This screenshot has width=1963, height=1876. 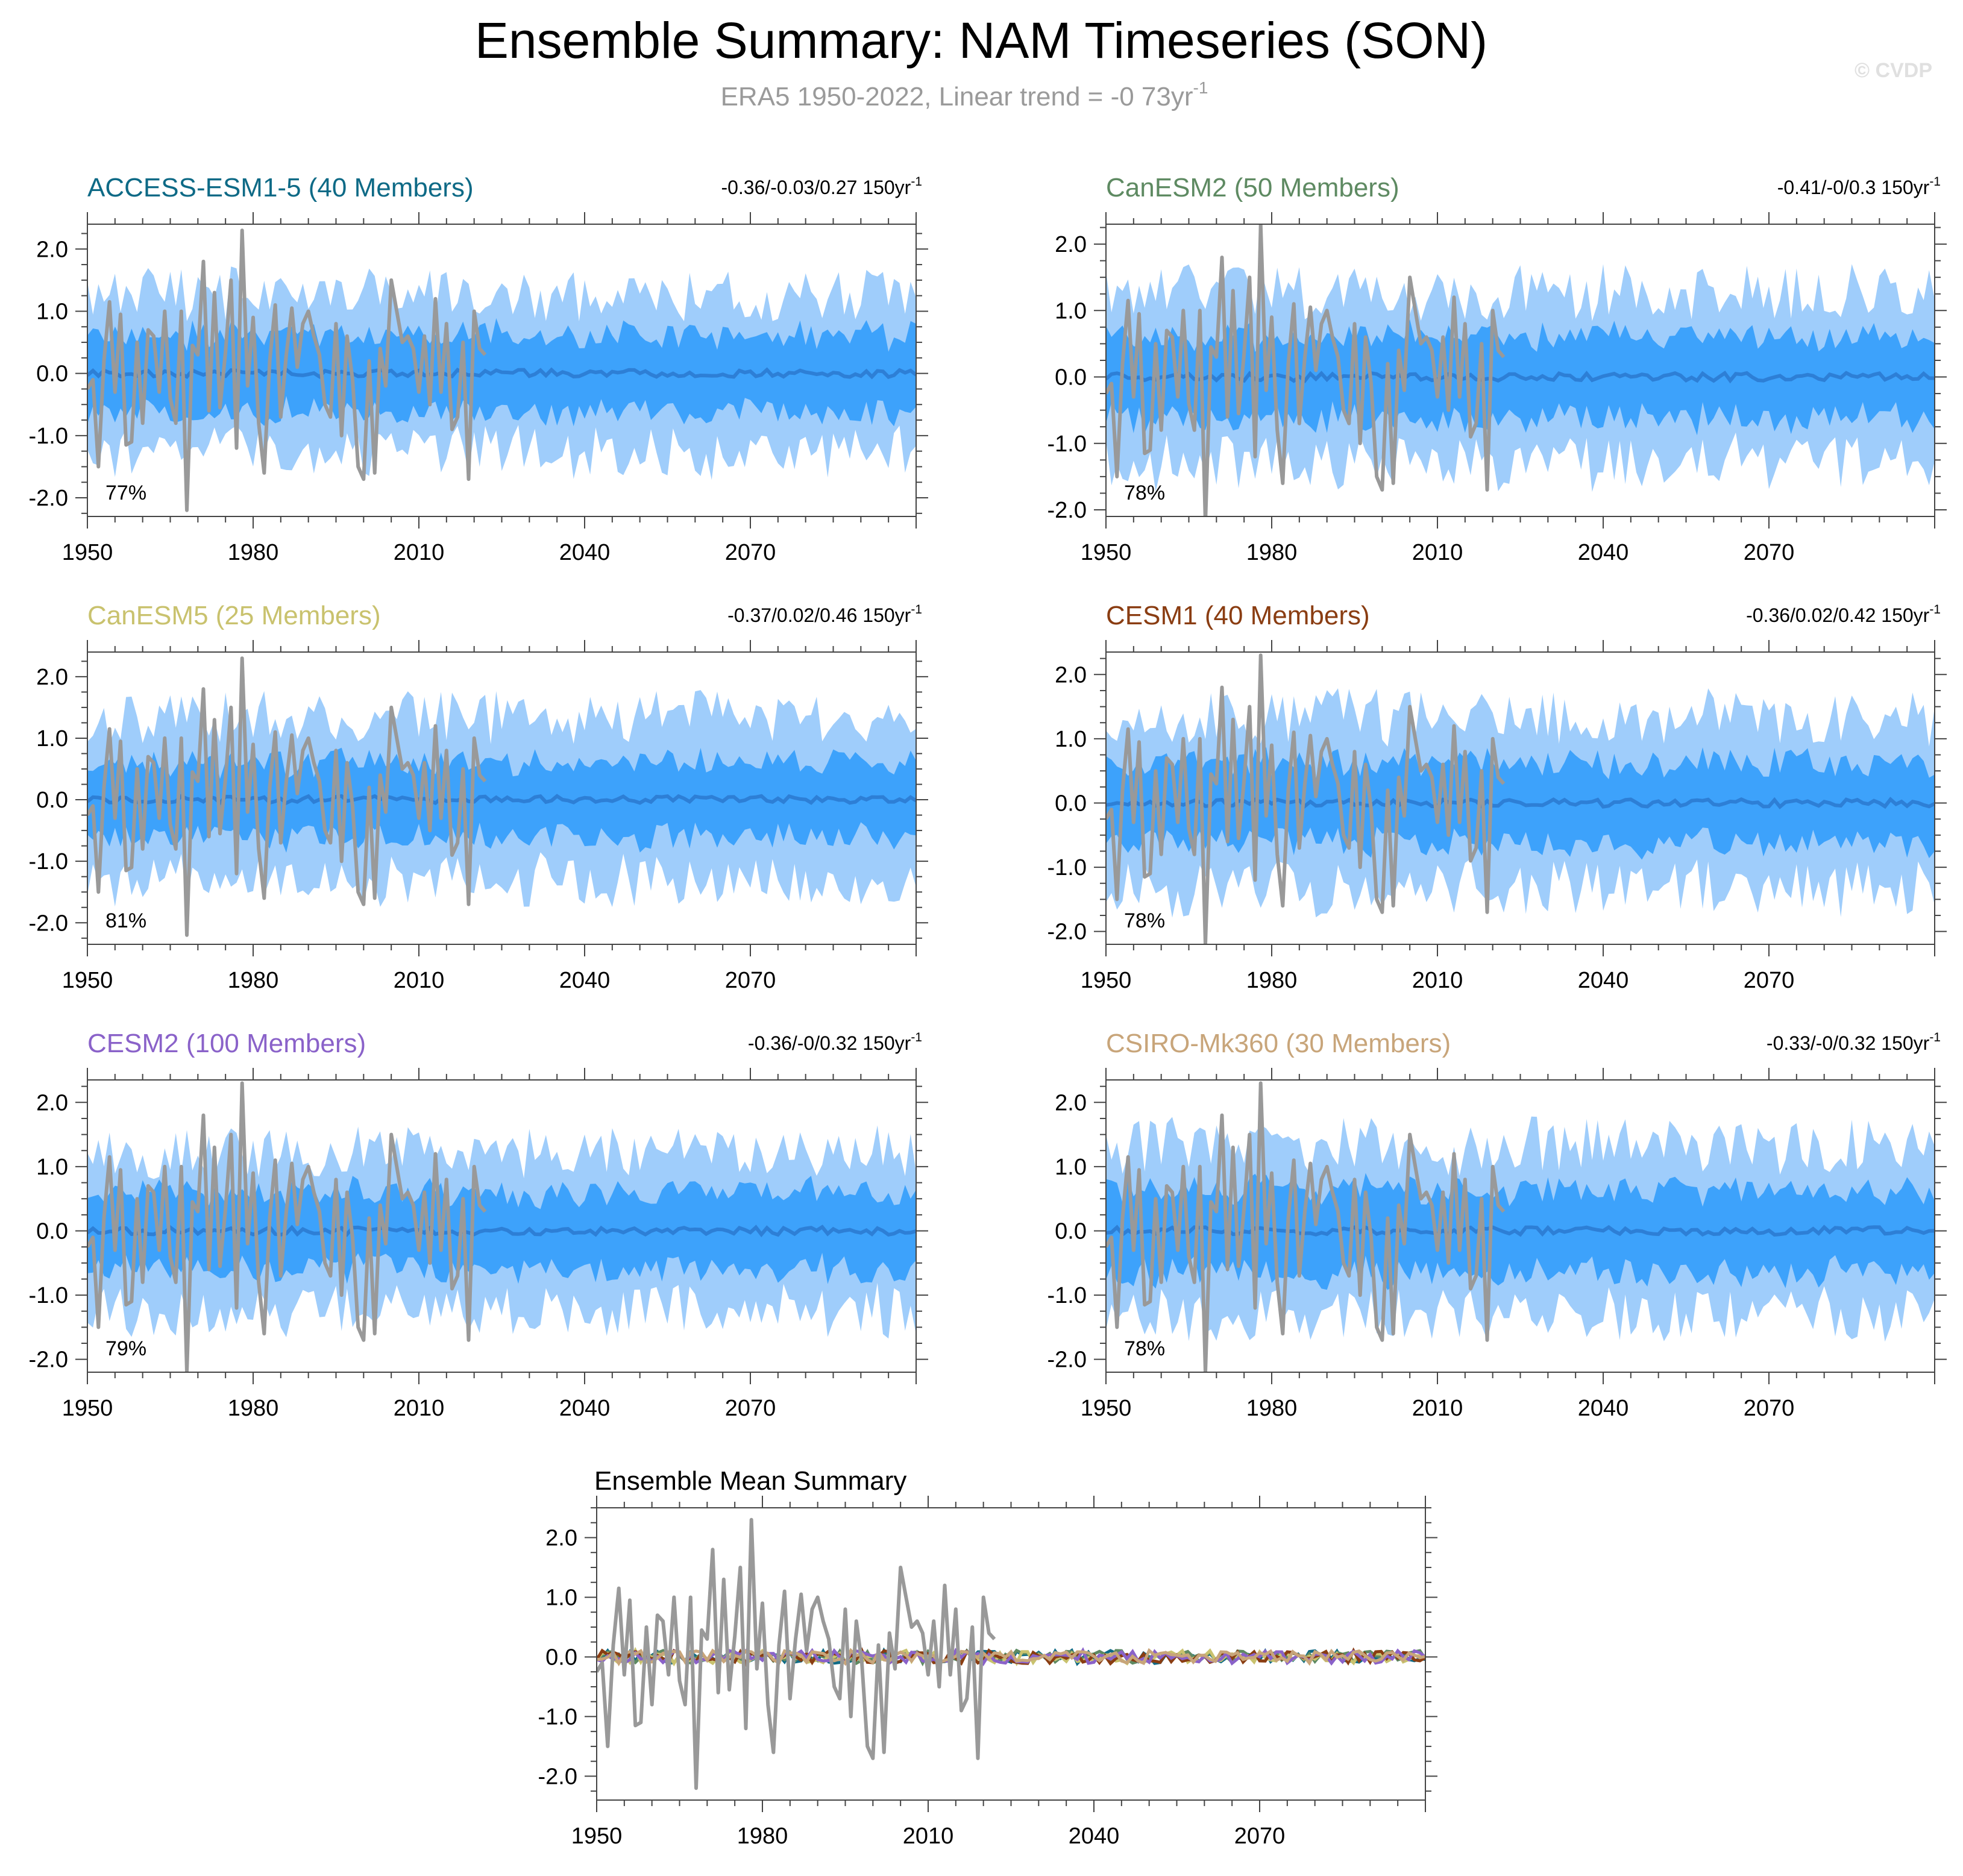 I want to click on trend-label: -0.36/0.02/0.42 150yr-1, so click(x=1843, y=614).